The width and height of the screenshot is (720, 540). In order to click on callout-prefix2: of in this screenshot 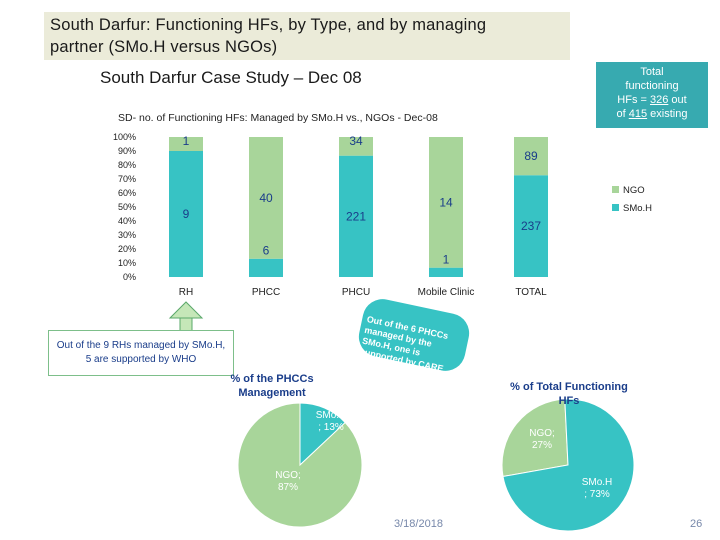, I will do `click(622, 114)`.